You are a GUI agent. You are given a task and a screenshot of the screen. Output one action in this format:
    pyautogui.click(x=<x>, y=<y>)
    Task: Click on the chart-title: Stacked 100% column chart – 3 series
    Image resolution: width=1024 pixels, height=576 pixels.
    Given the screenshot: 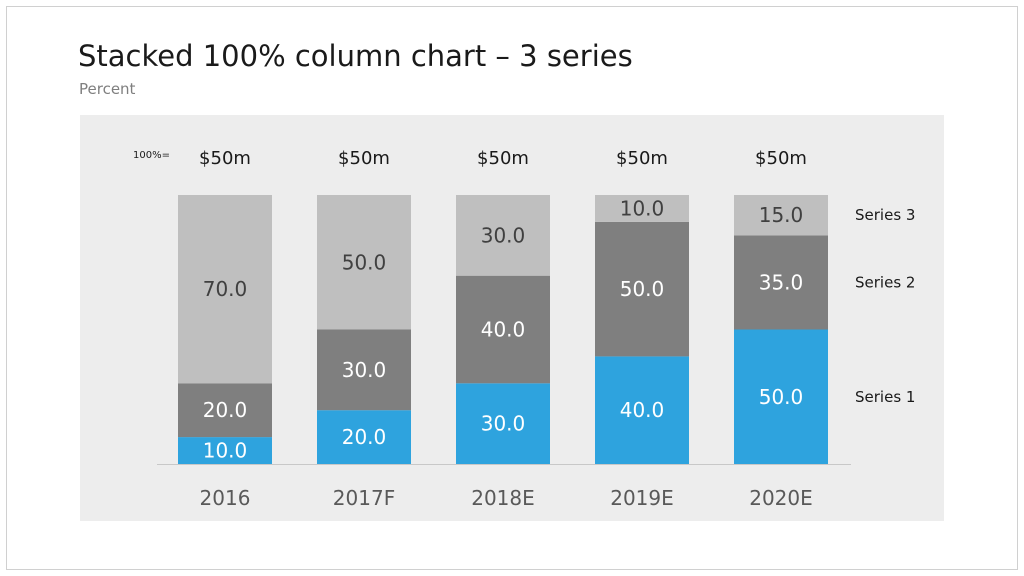 What is the action you would take?
    pyautogui.click(x=355, y=56)
    